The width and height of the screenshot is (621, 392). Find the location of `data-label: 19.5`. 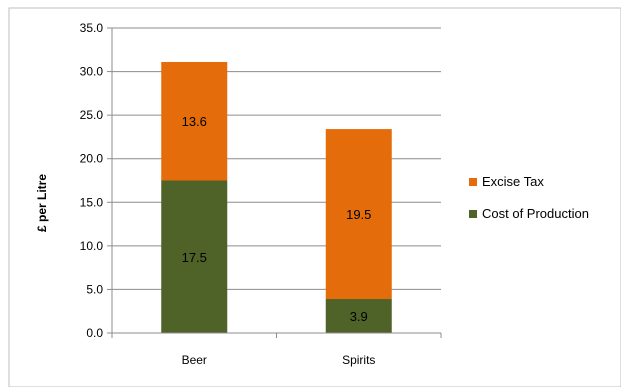

data-label: 19.5 is located at coordinates (358, 214).